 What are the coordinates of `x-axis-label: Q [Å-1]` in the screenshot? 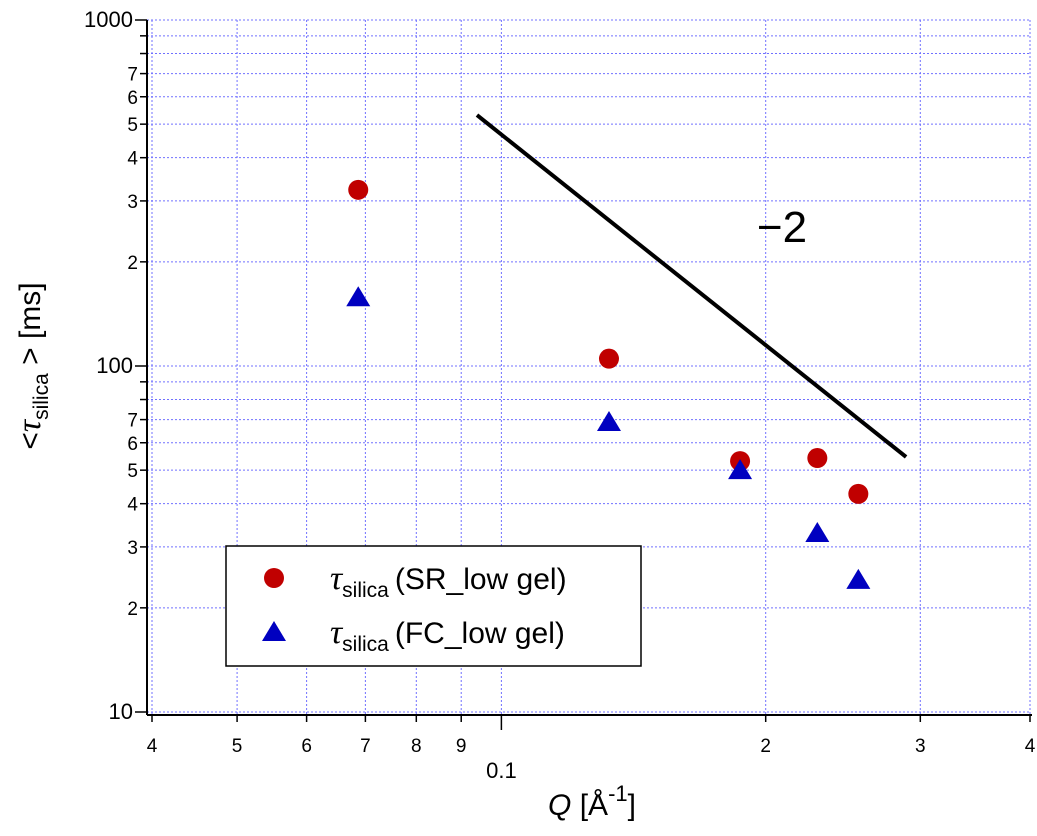 It's located at (592, 801).